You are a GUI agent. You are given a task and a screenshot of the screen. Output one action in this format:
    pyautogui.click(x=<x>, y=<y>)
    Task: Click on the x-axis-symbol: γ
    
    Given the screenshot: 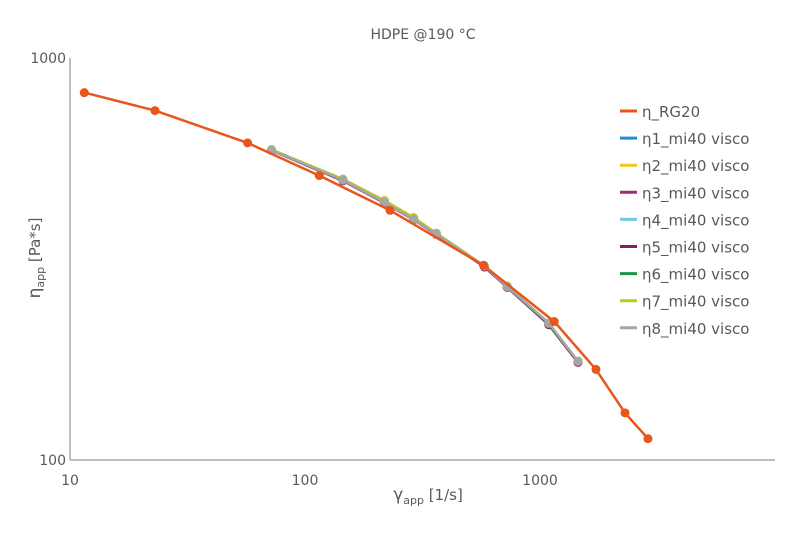 What is the action you would take?
    pyautogui.click(x=398, y=495)
    